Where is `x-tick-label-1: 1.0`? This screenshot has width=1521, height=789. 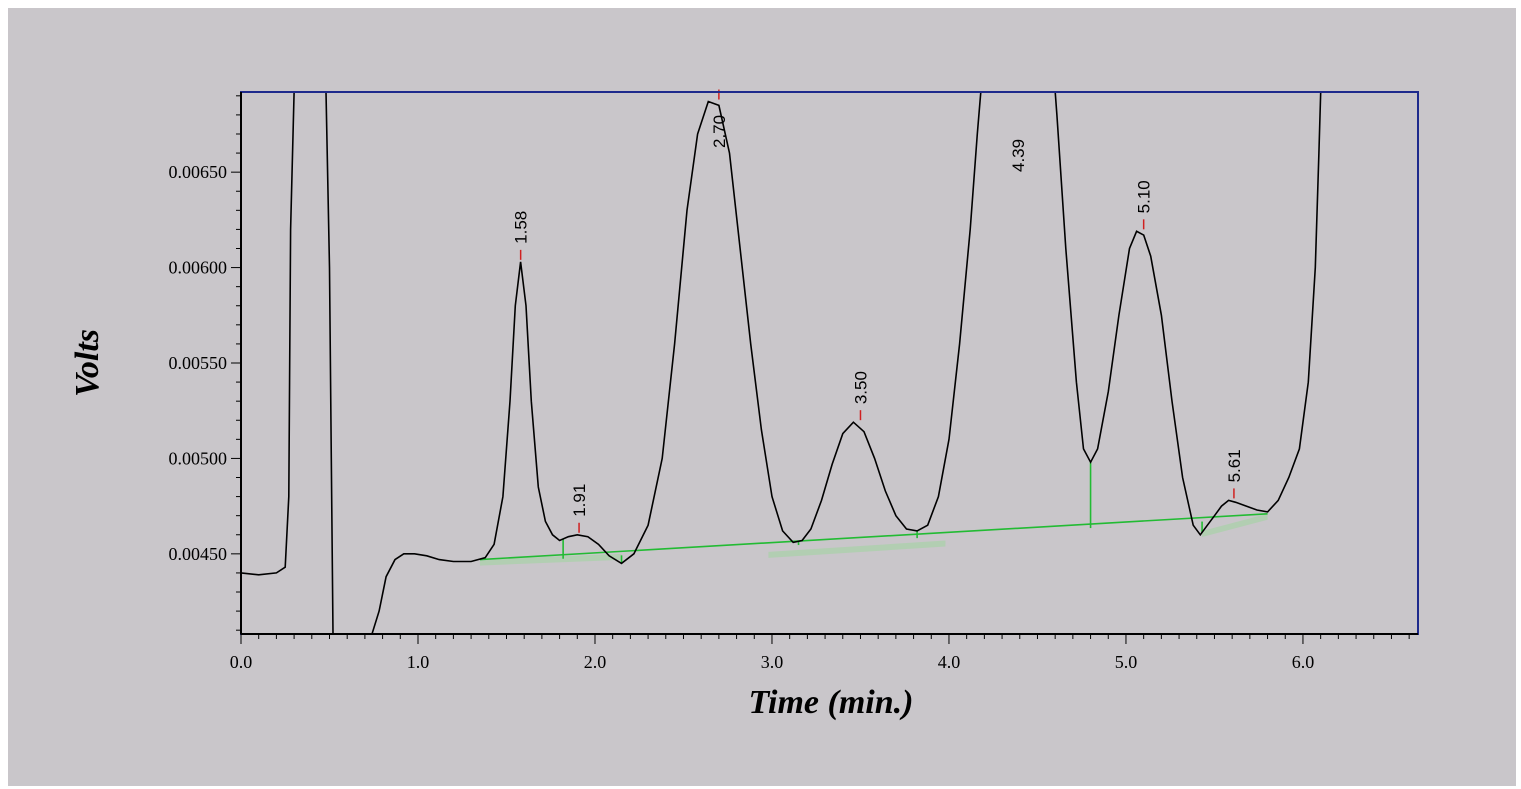
x-tick-label-1: 1.0 is located at coordinates (418, 662).